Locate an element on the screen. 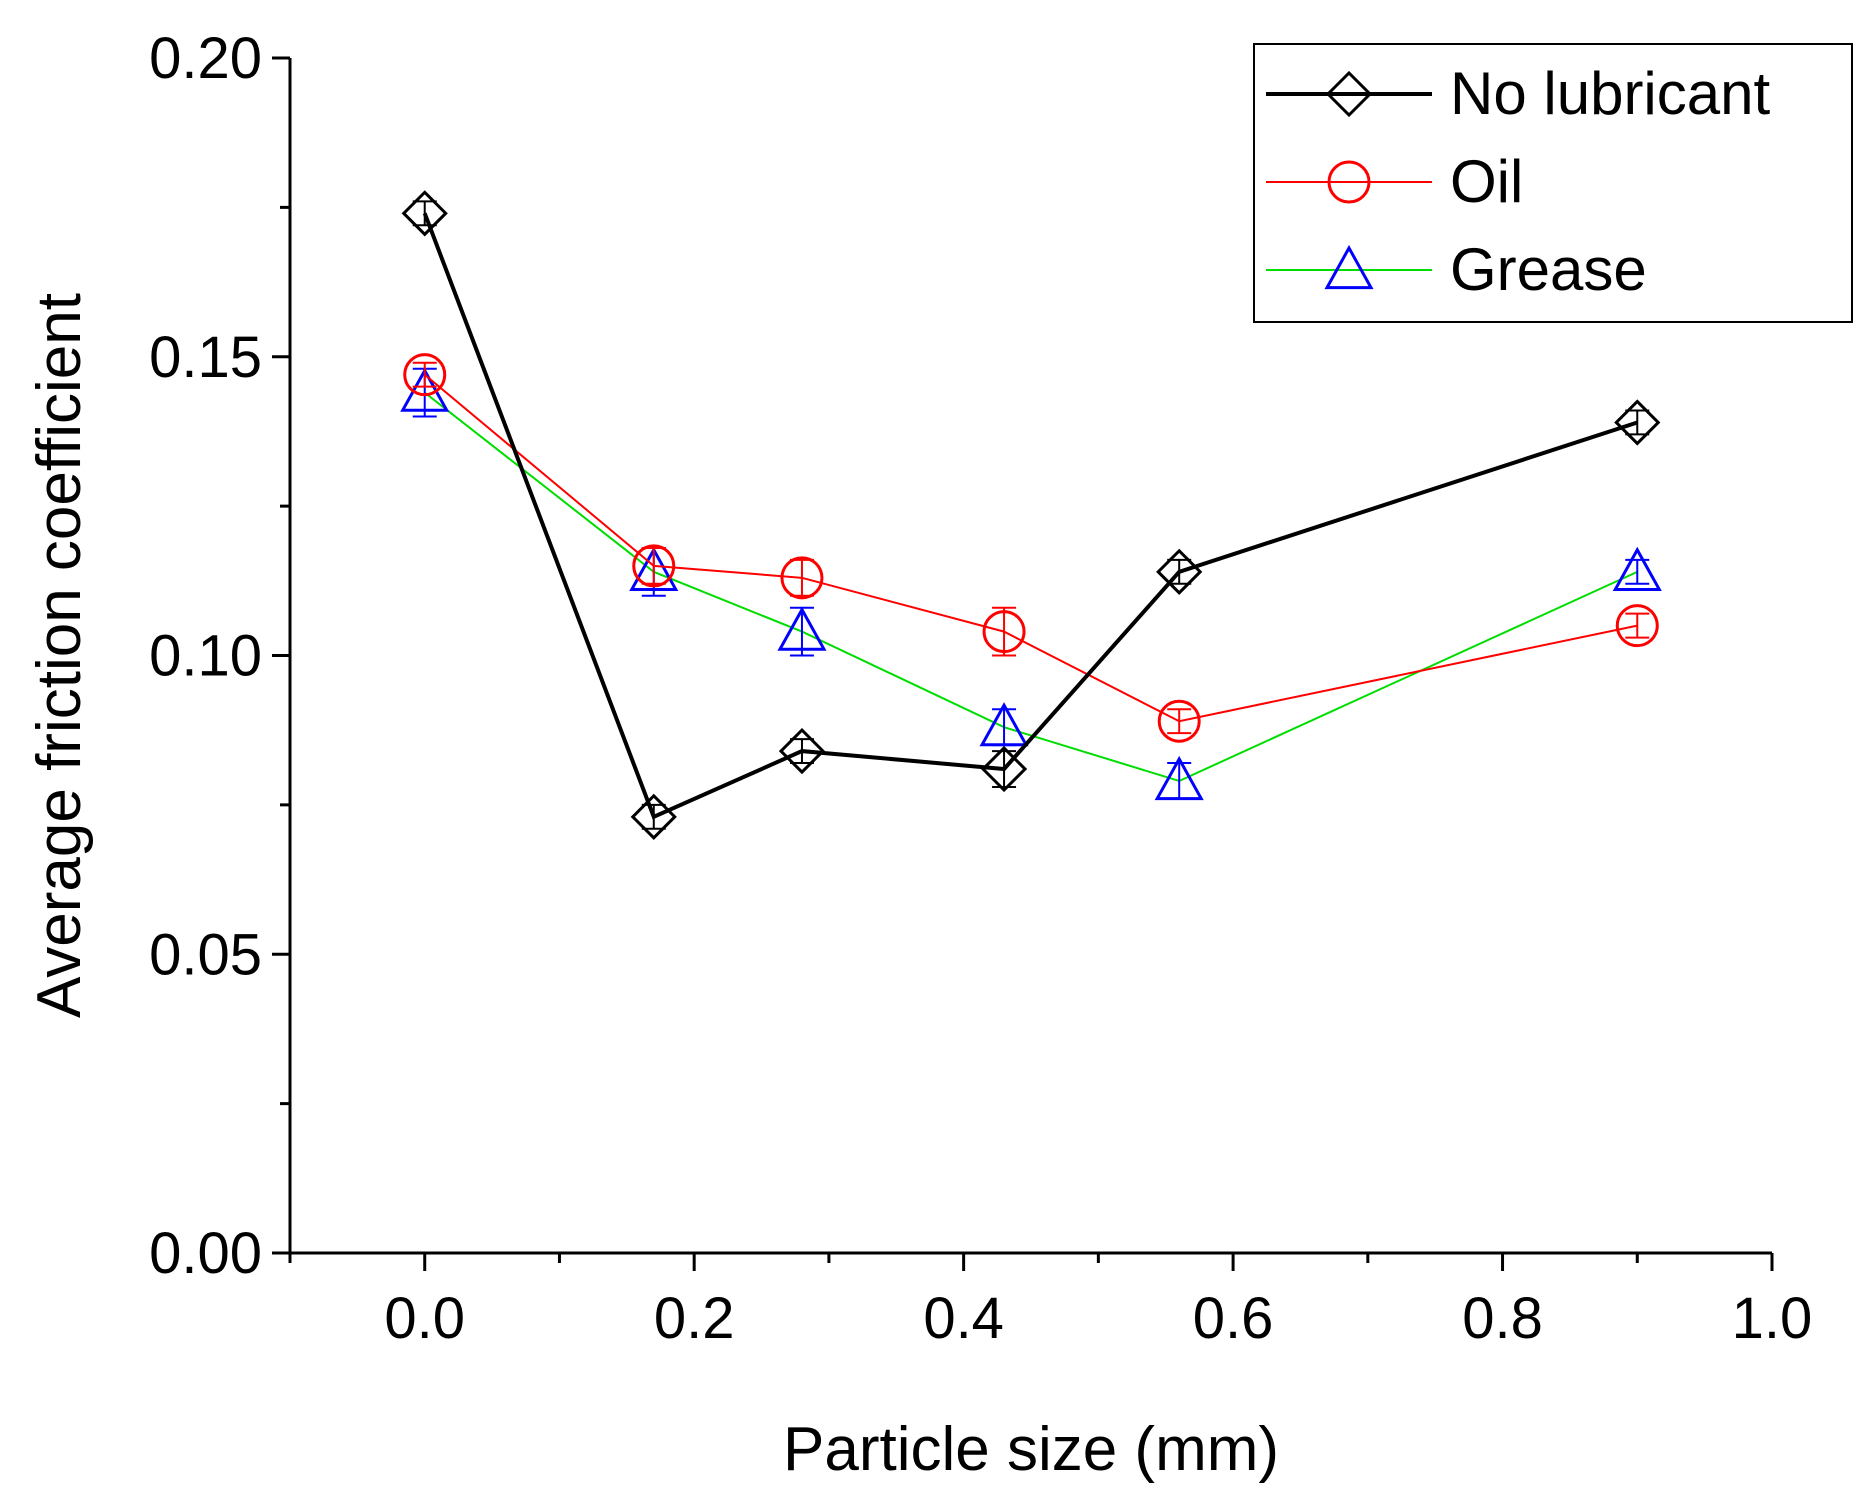 This screenshot has width=1868, height=1493. legend-label: Grease is located at coordinates (1548, 269).